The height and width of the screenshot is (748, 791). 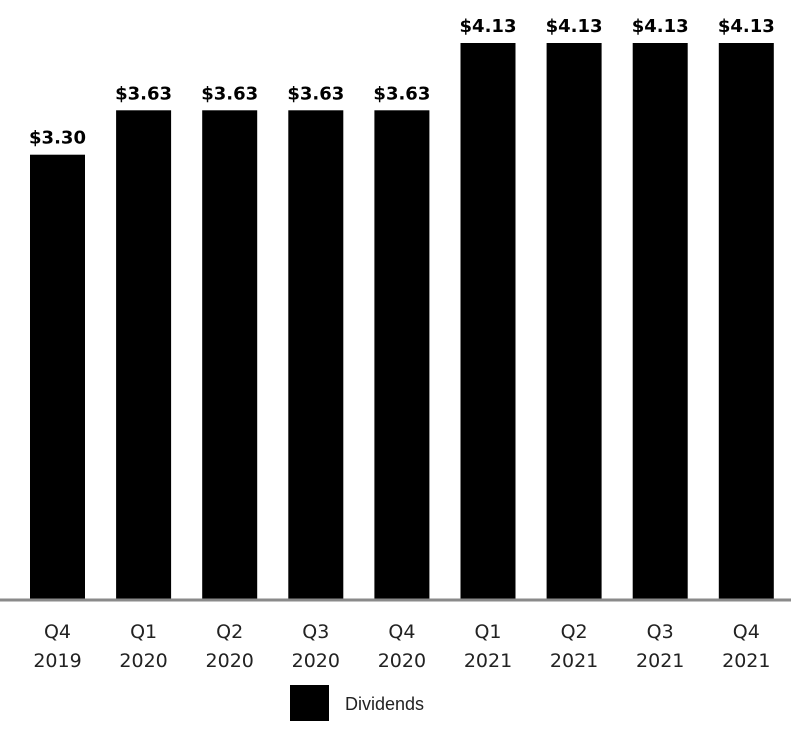 I want to click on bar-q1-2020, so click(x=144, y=355).